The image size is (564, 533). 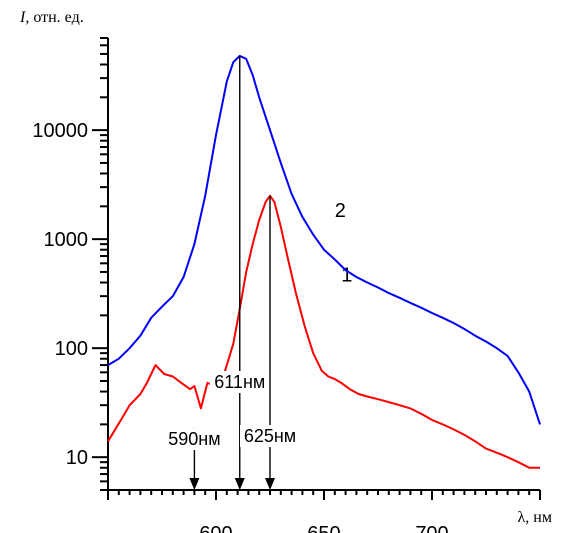 What do you see at coordinates (431, 528) in the screenshot?
I see `x-tick-label: 700` at bounding box center [431, 528].